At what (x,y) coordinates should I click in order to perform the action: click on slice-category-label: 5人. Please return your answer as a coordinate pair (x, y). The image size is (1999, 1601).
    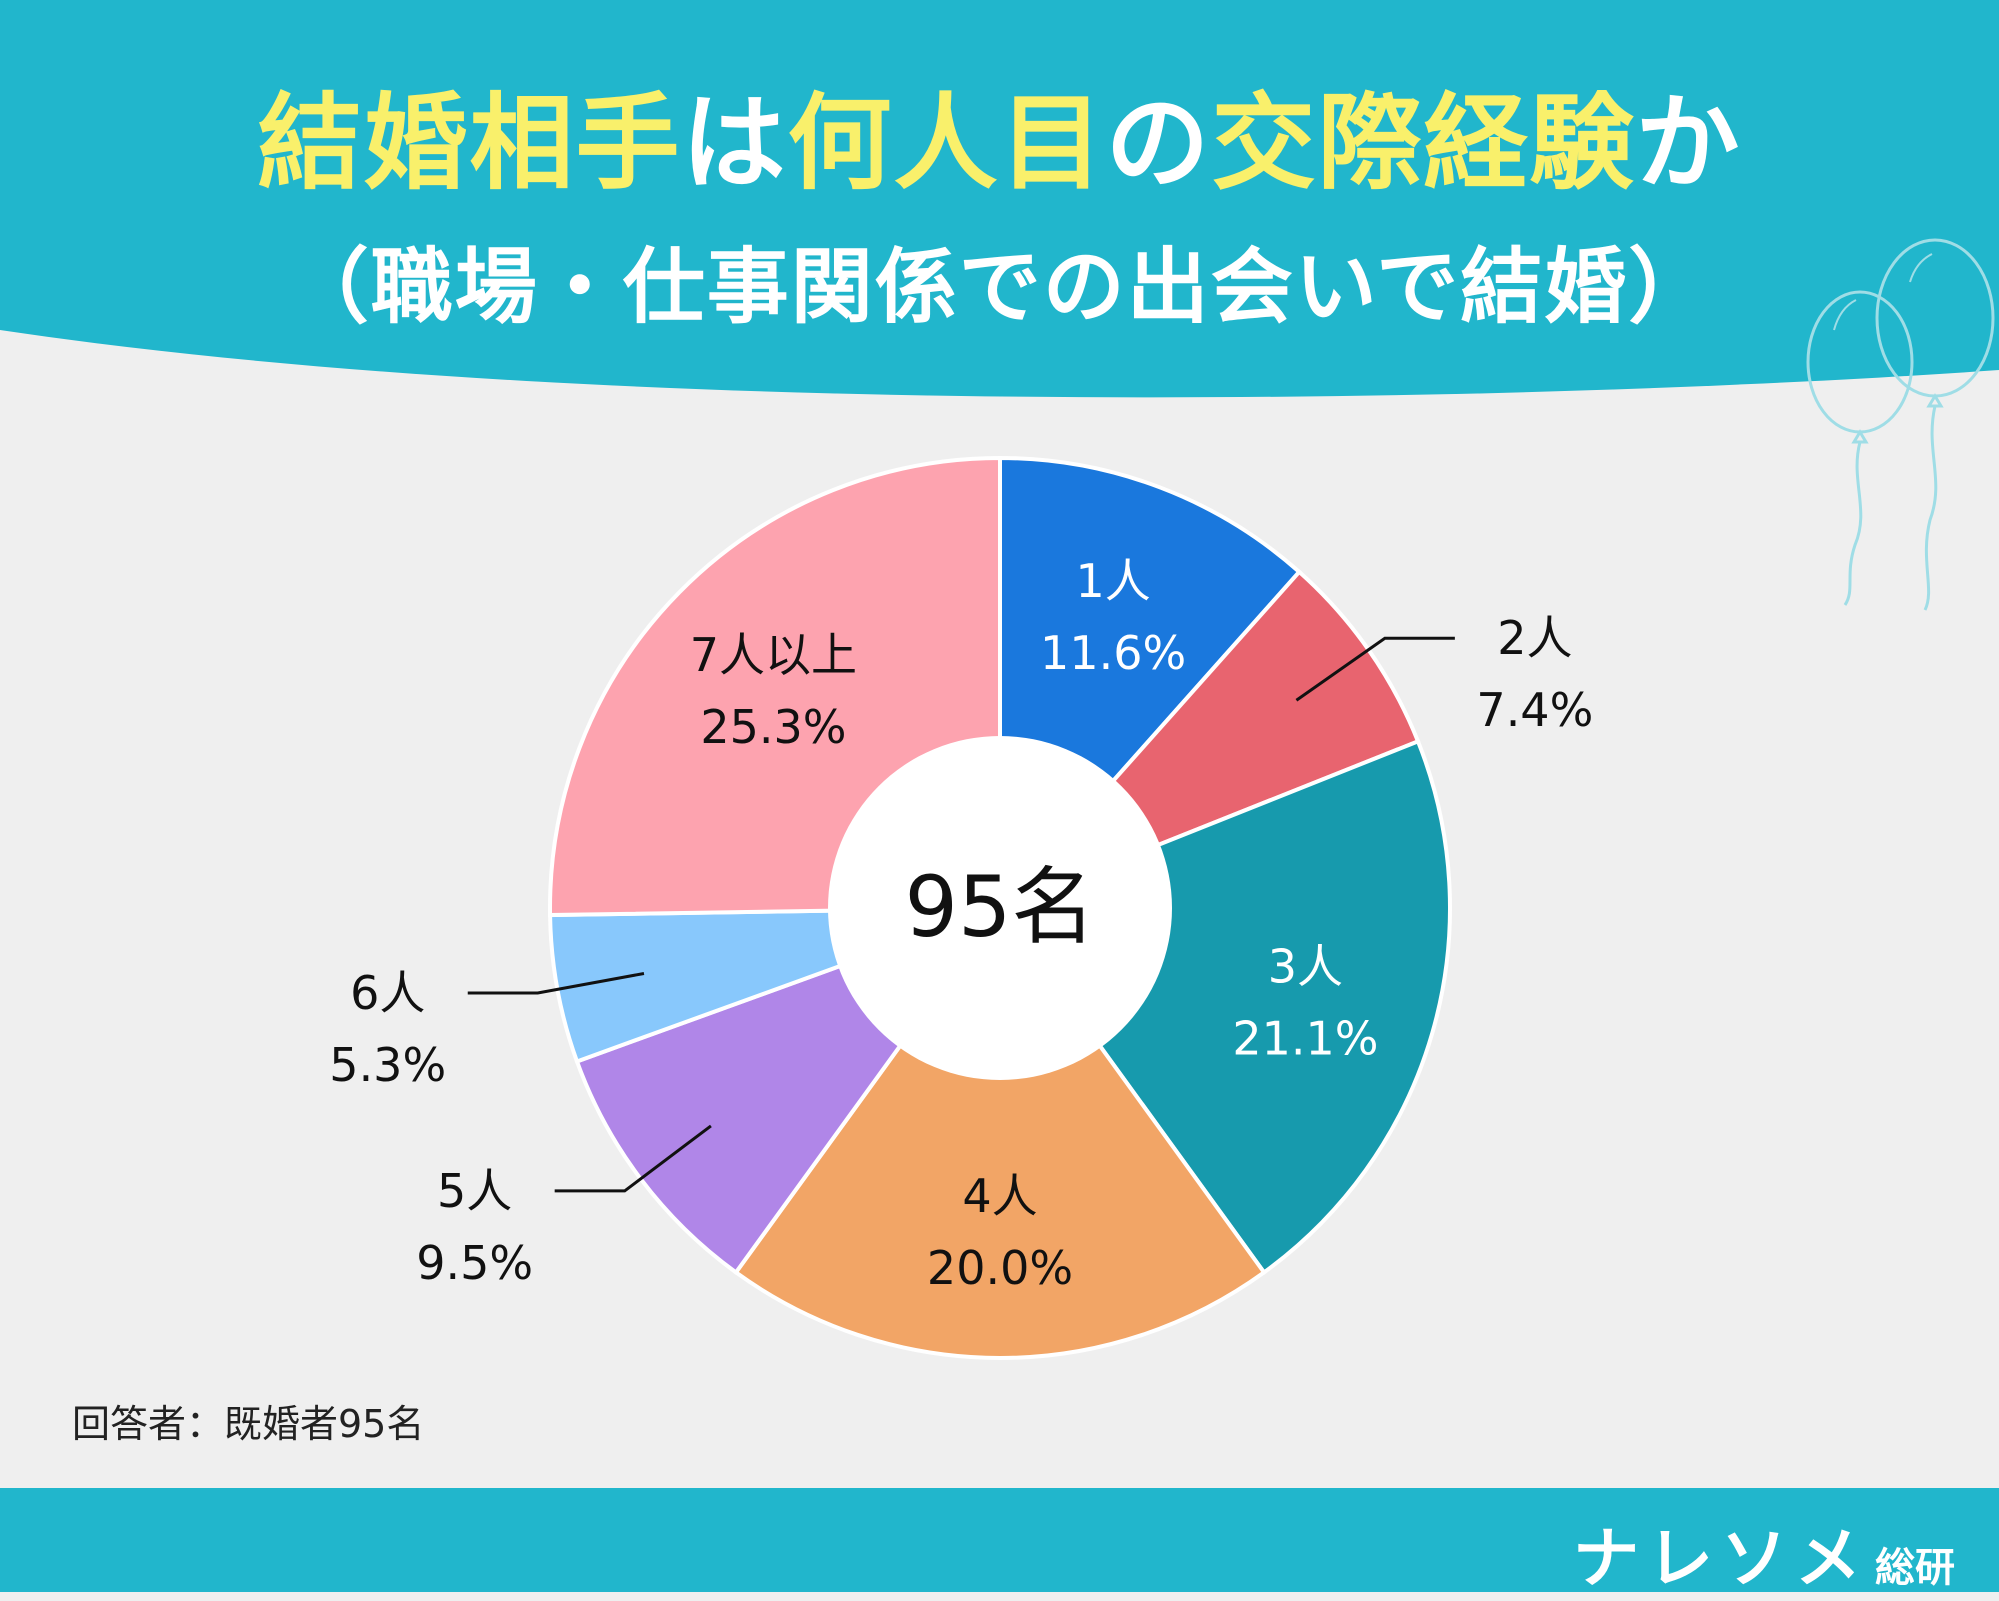
    Looking at the image, I should click on (474, 1191).